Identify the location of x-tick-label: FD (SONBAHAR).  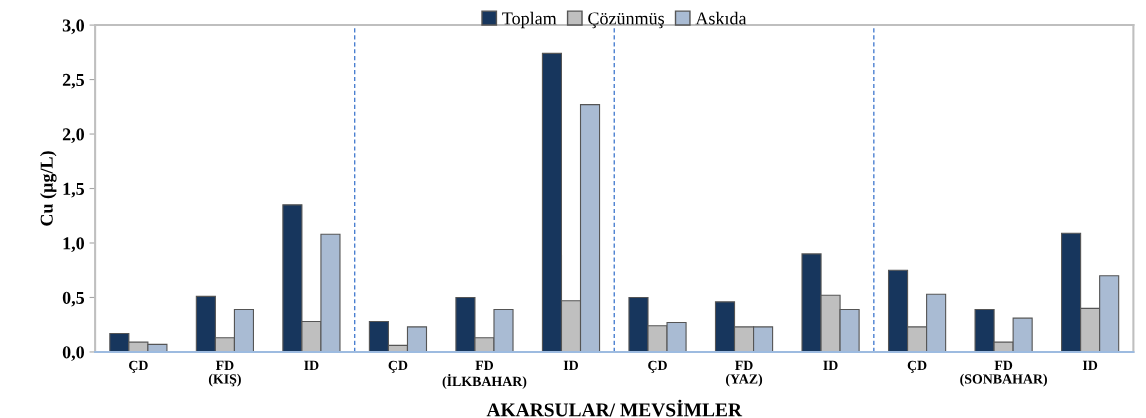
(1003, 373).